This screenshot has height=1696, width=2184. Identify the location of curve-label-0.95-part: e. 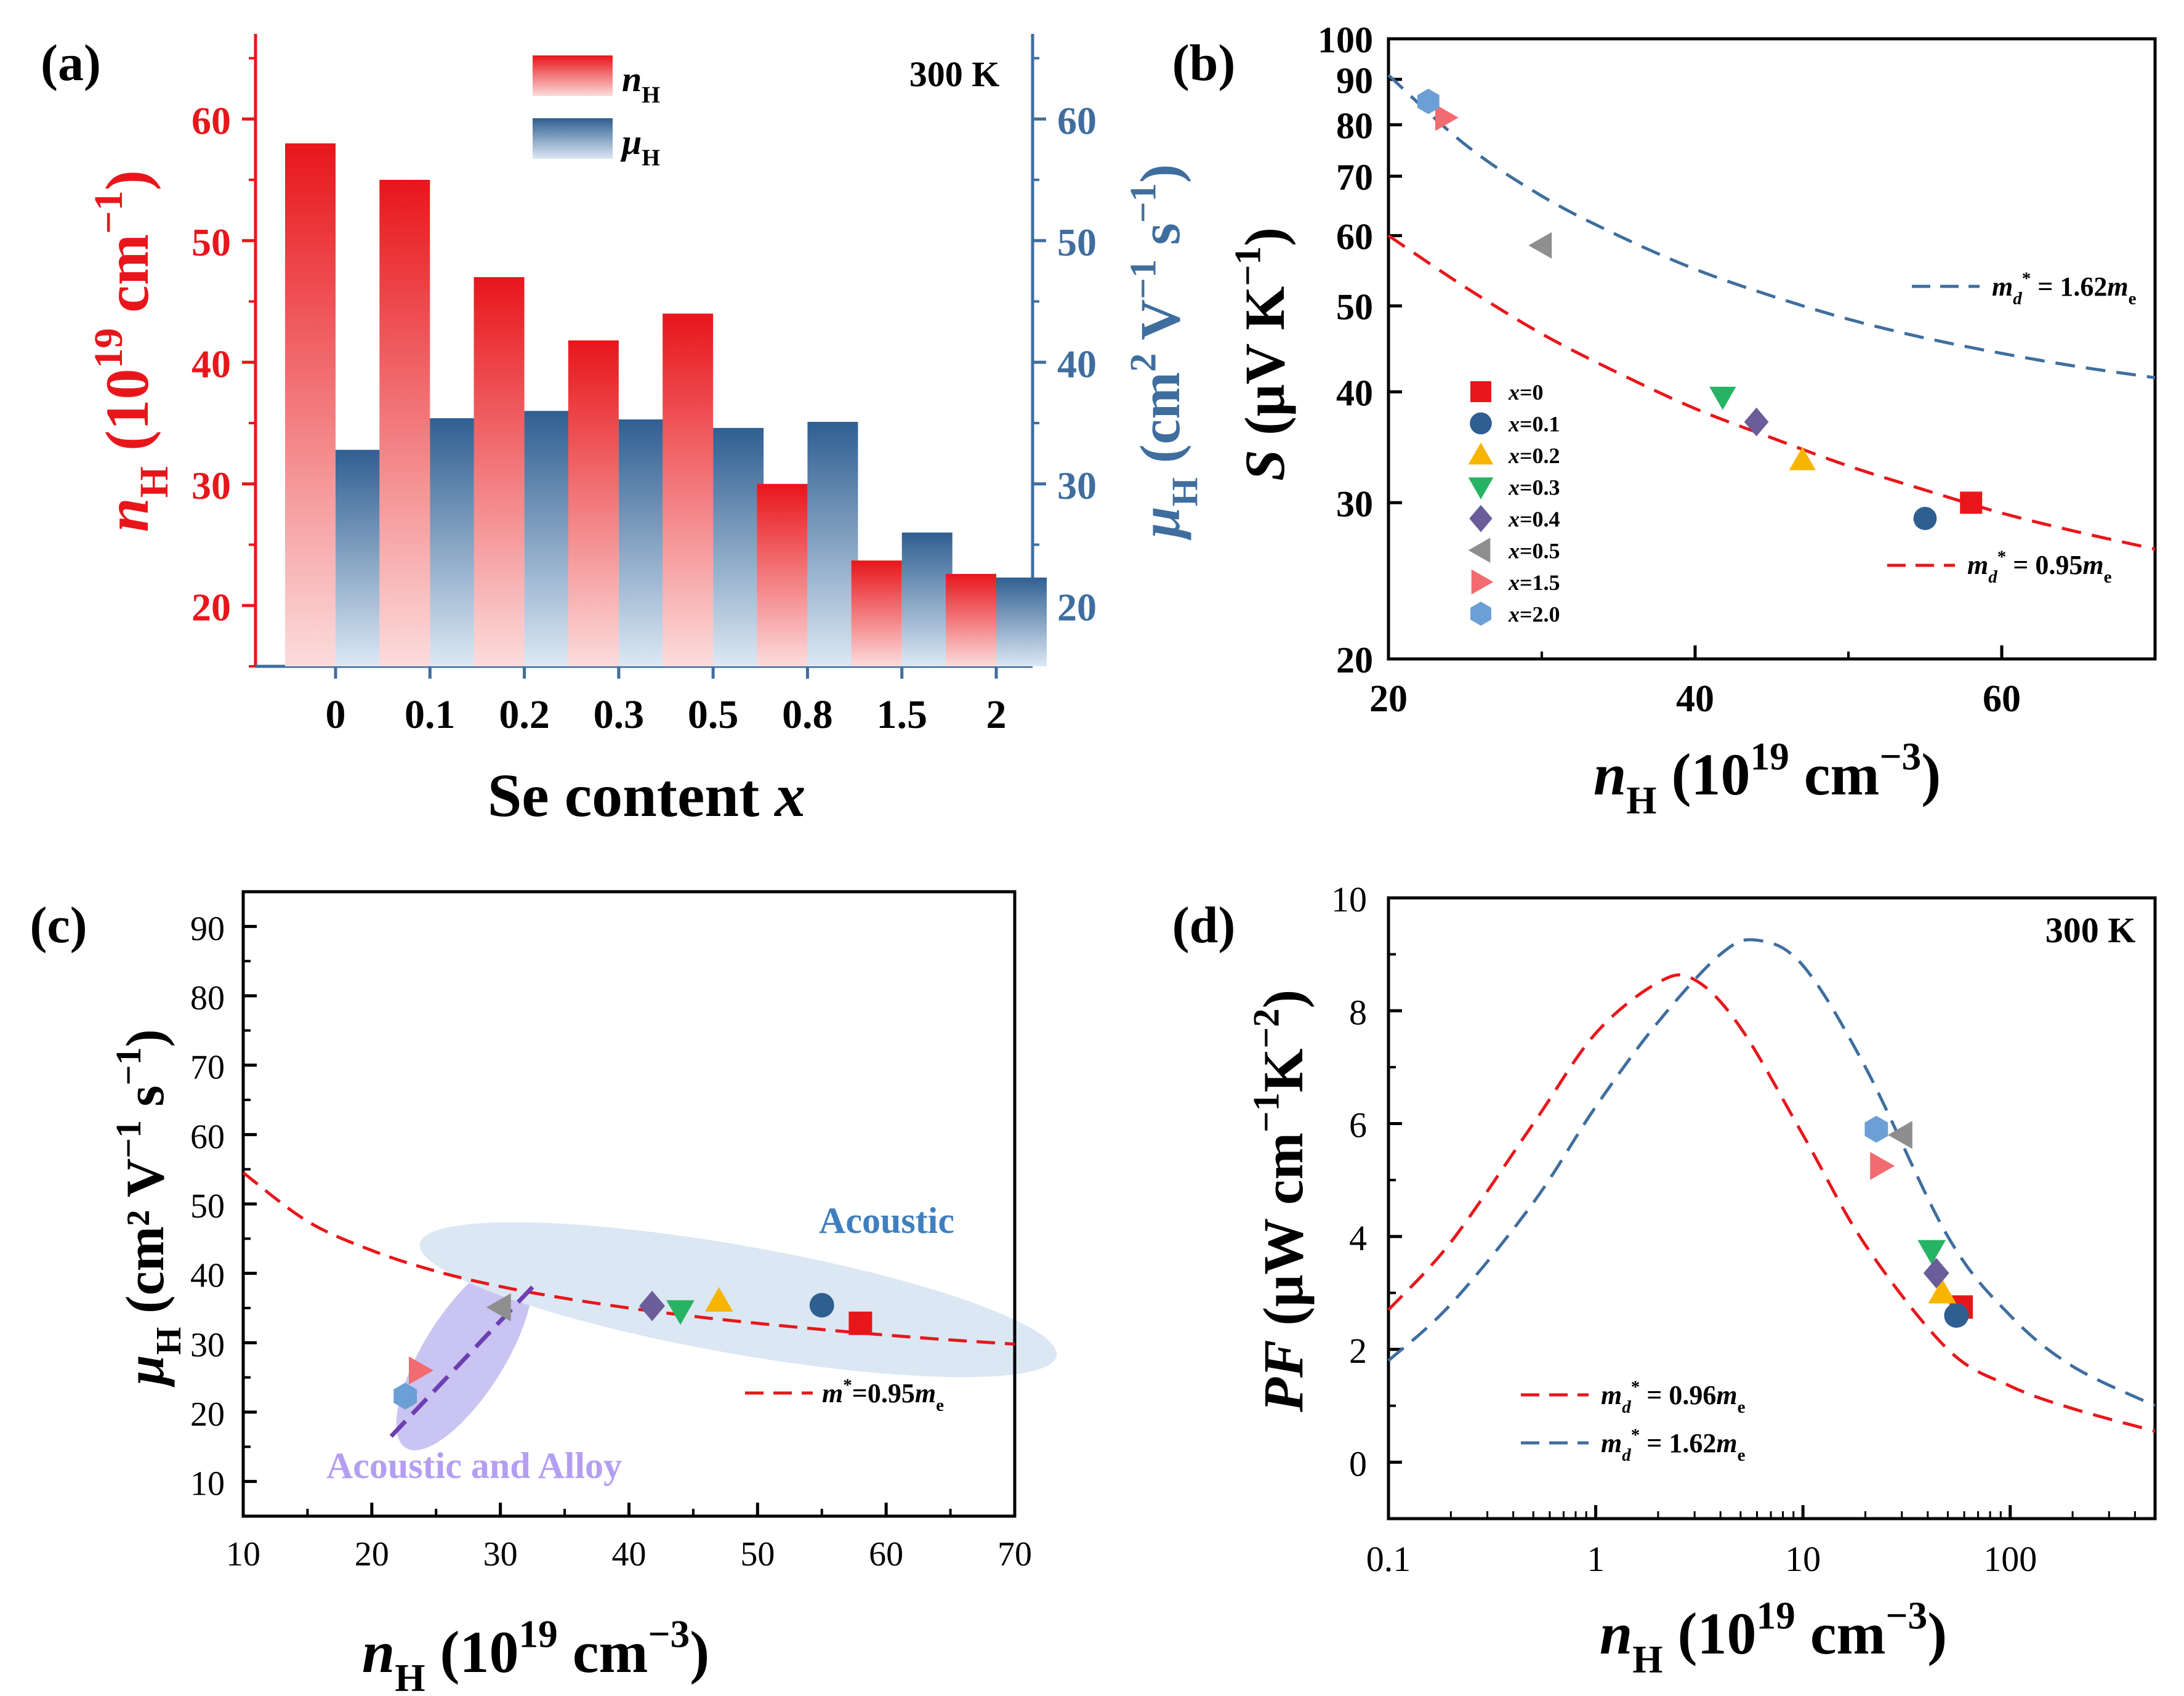
(2108, 577).